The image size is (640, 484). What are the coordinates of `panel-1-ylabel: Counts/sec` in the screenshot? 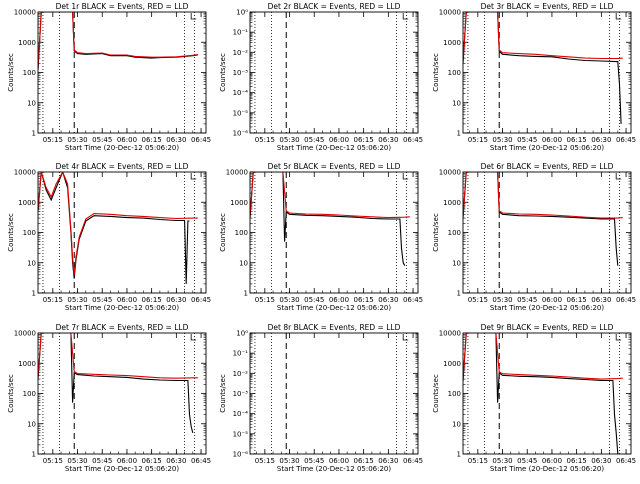 It's located at (11, 72).